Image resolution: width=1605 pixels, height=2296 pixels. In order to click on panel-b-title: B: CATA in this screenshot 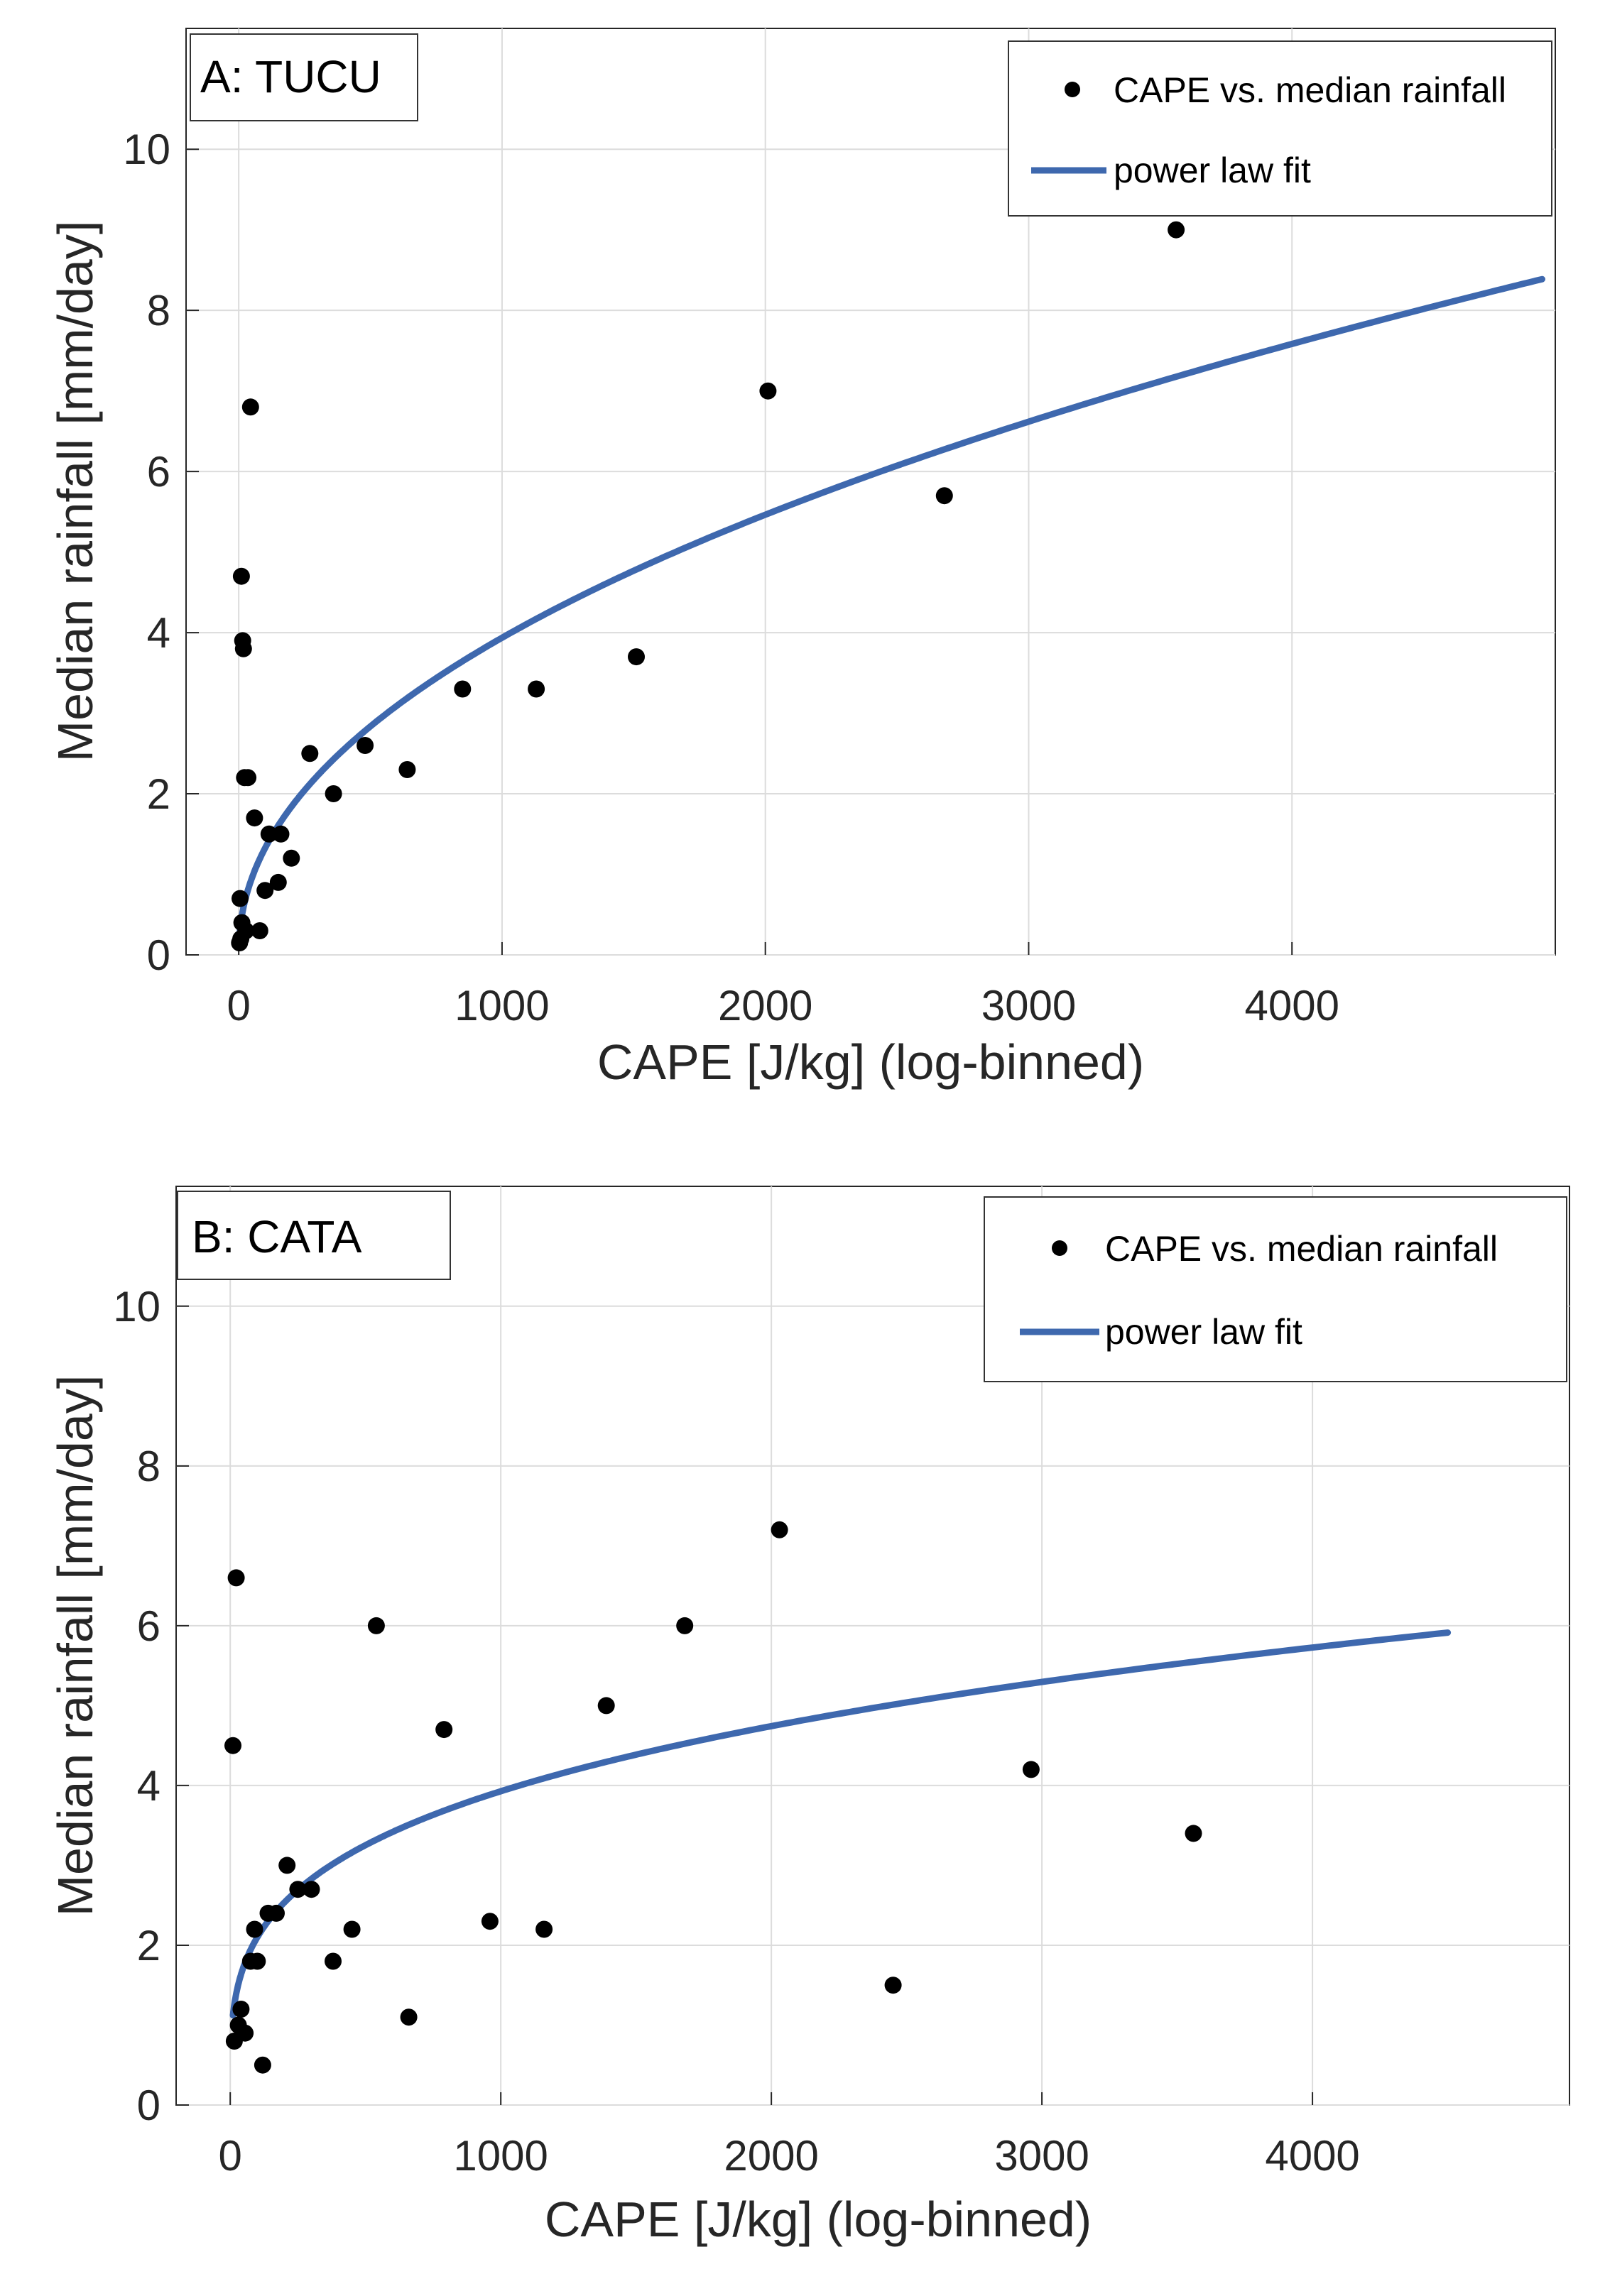, I will do `click(277, 1236)`.